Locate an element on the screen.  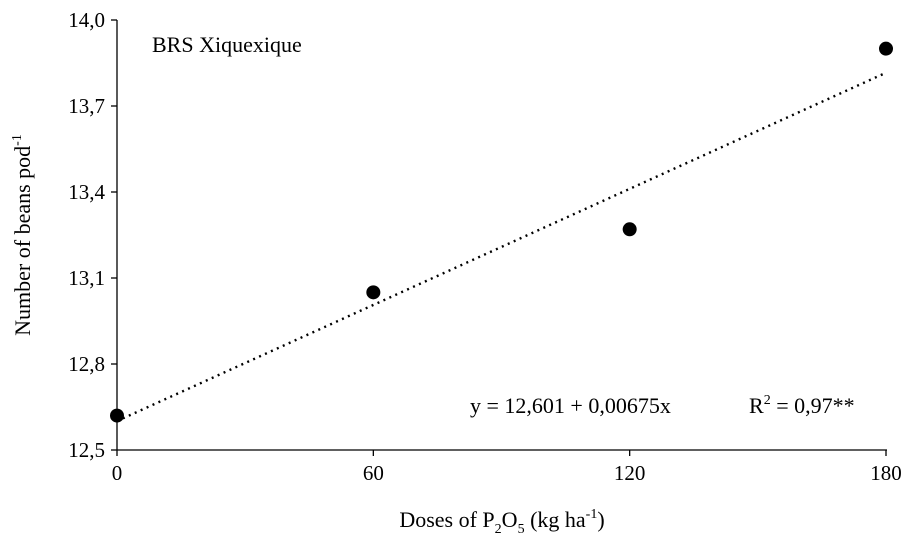
r-squared-label: R is located at coordinates (756, 405).